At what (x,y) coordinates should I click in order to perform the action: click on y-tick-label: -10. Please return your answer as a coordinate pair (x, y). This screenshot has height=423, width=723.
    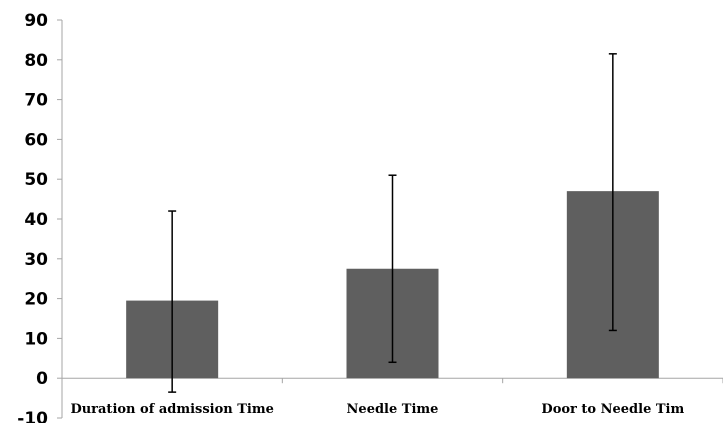
    Looking at the image, I should click on (32, 416).